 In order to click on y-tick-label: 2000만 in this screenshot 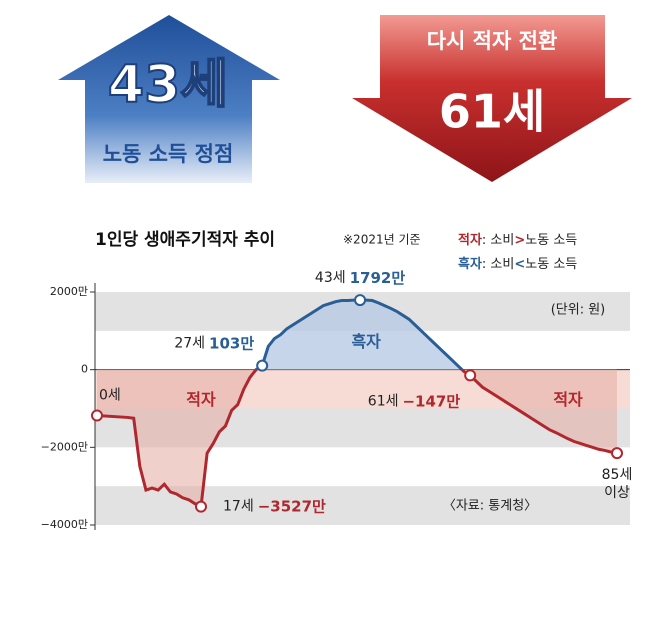, I will do `click(69, 291)`.